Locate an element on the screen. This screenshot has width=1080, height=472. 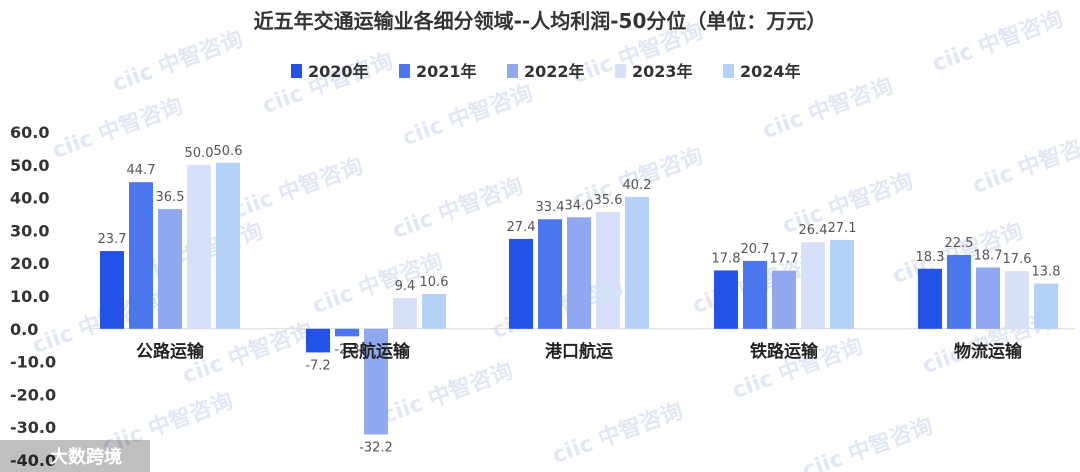
data-label: 34.0 is located at coordinates (579, 205).